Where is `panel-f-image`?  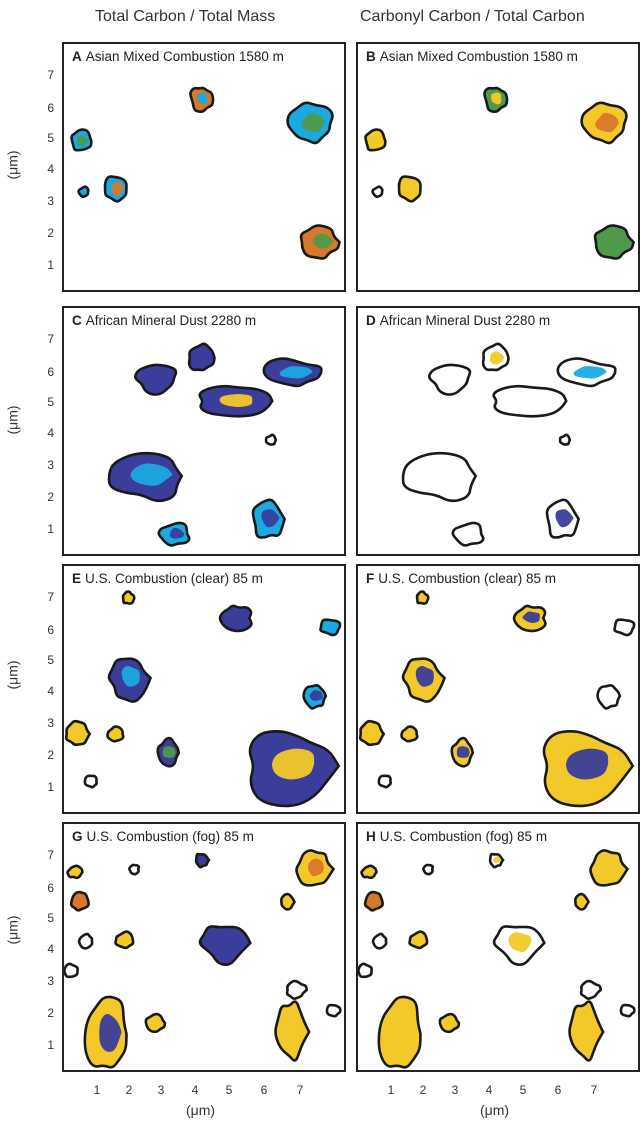
panel-f-image is located at coordinates (497, 699).